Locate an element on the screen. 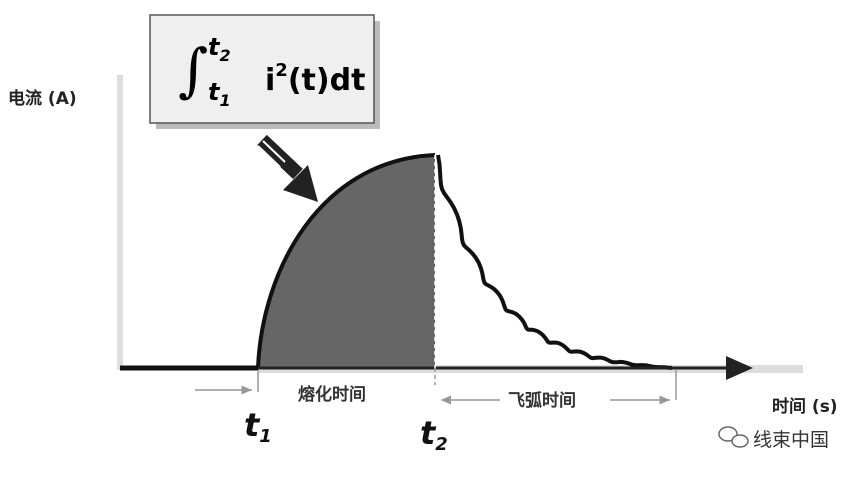 The image size is (865, 479). arcing-time: 飞弧时间 is located at coordinates (542, 400).